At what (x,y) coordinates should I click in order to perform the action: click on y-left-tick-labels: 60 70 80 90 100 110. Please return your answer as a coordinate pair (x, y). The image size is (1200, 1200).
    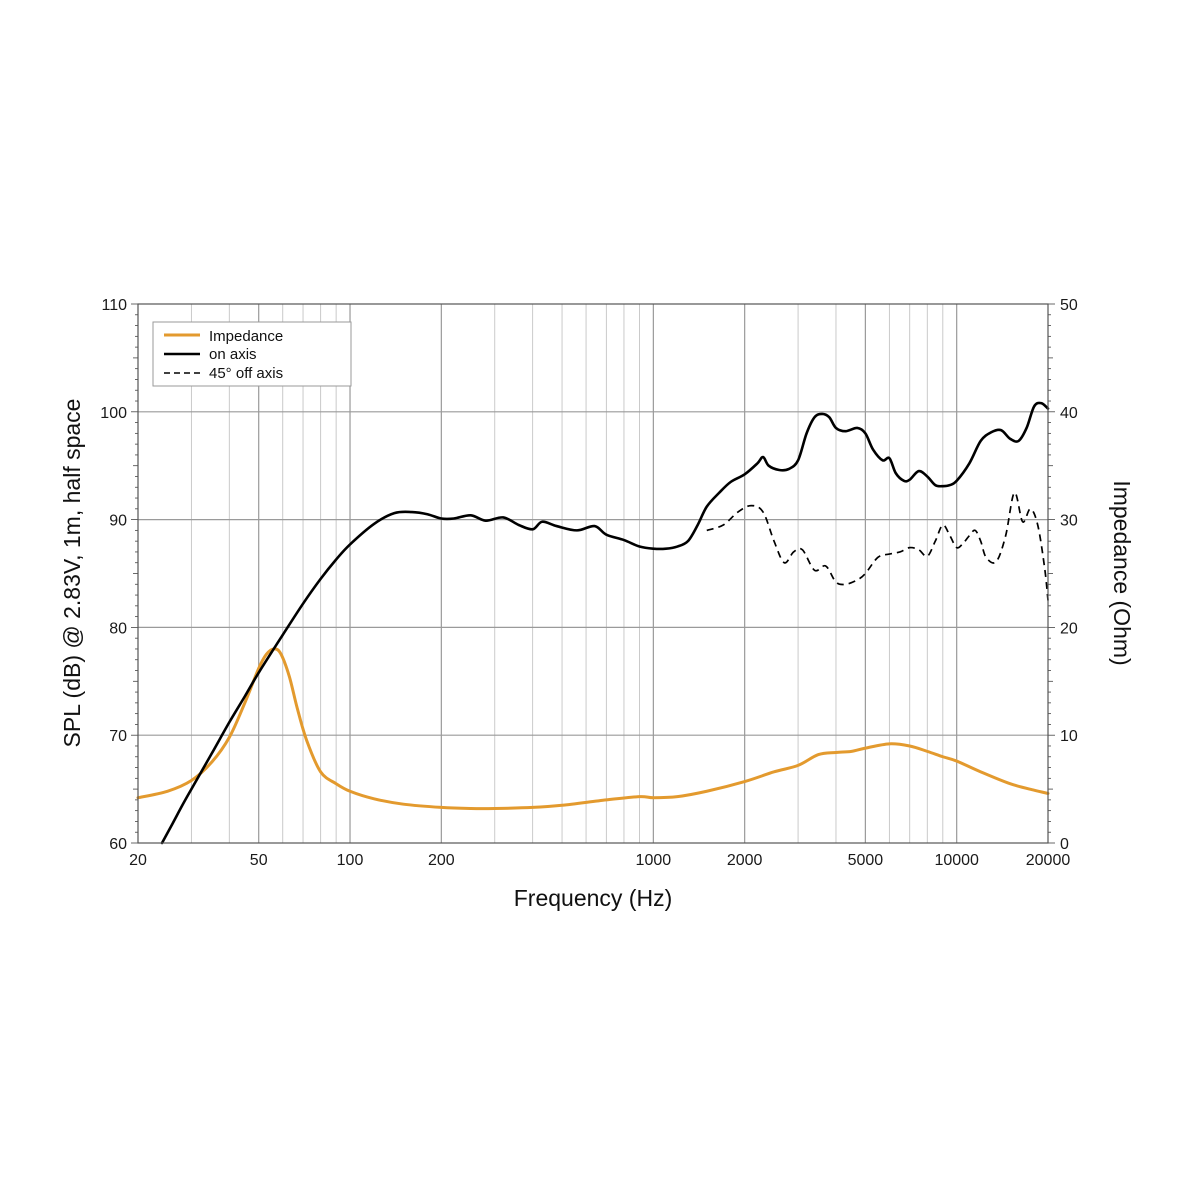
    Looking at the image, I should click on (113, 575).